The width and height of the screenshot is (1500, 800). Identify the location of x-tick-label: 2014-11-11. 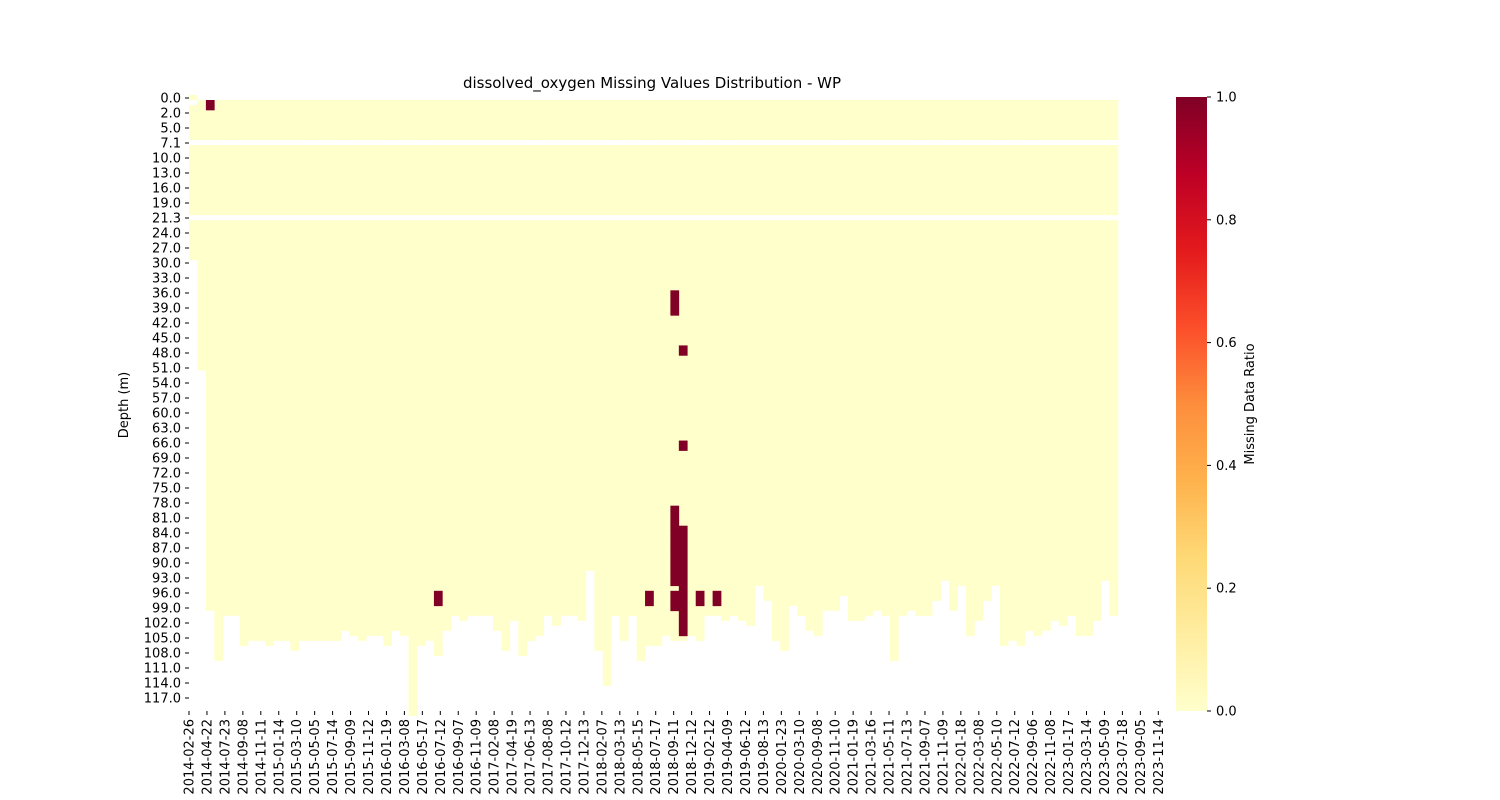
(261, 757).